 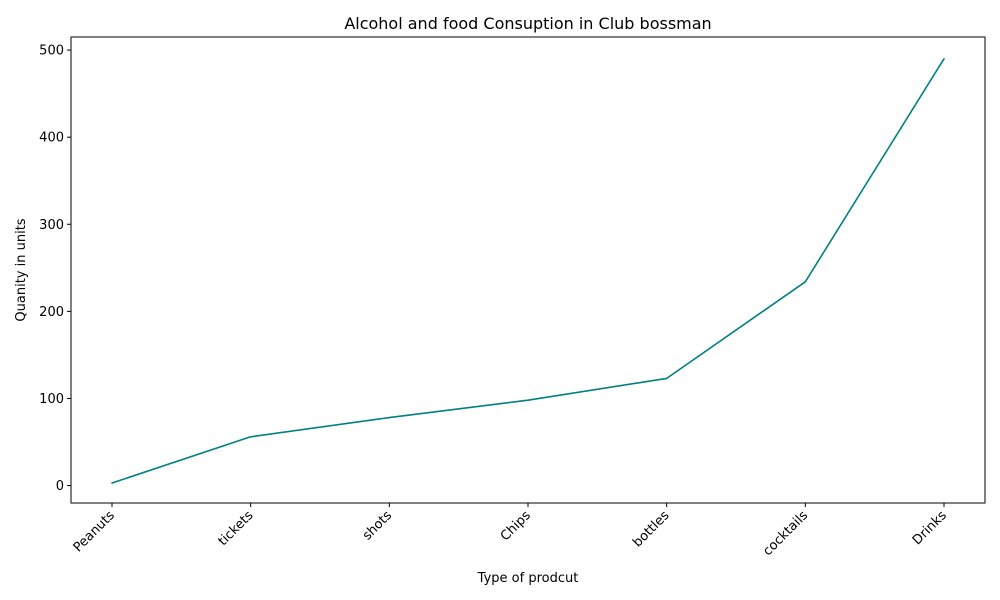 What do you see at coordinates (930, 528) in the screenshot?
I see `x-tick-label: Drinks` at bounding box center [930, 528].